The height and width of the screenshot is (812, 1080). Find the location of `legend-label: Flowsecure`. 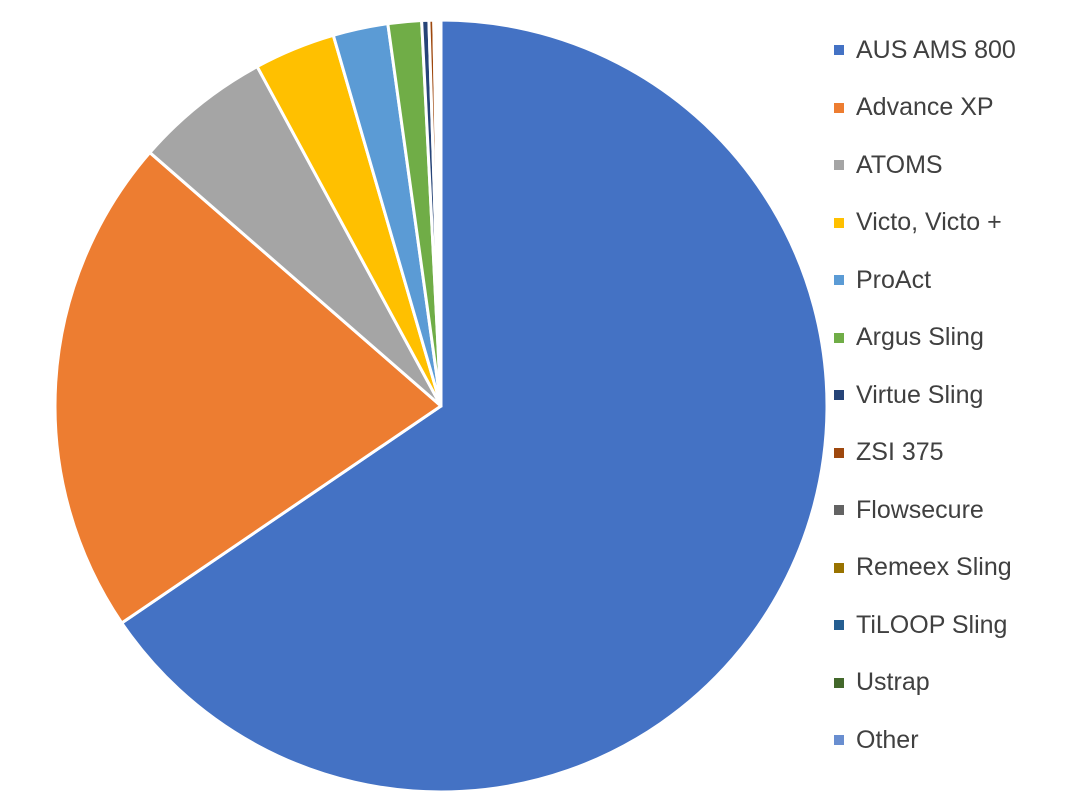

legend-label: Flowsecure is located at coordinates (920, 509).